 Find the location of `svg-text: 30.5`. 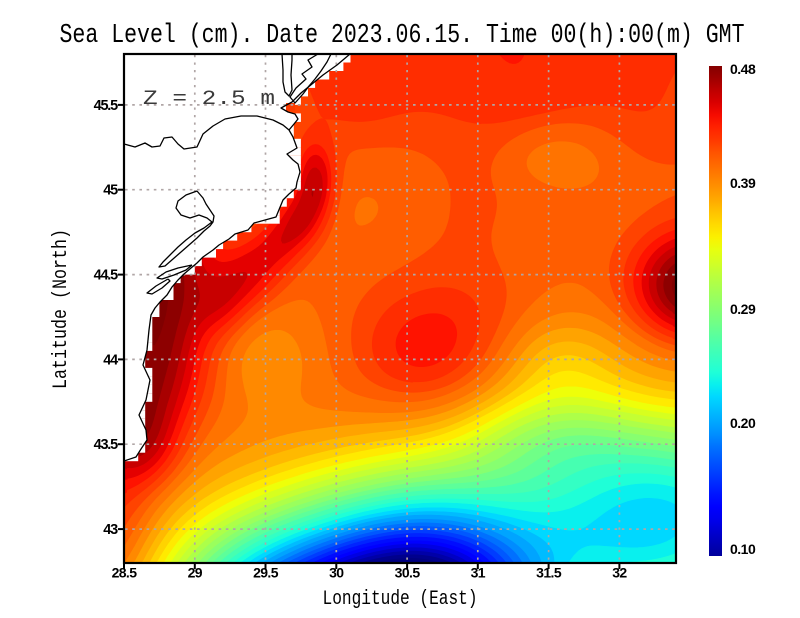

svg-text: 30.5 is located at coordinates (408, 573).